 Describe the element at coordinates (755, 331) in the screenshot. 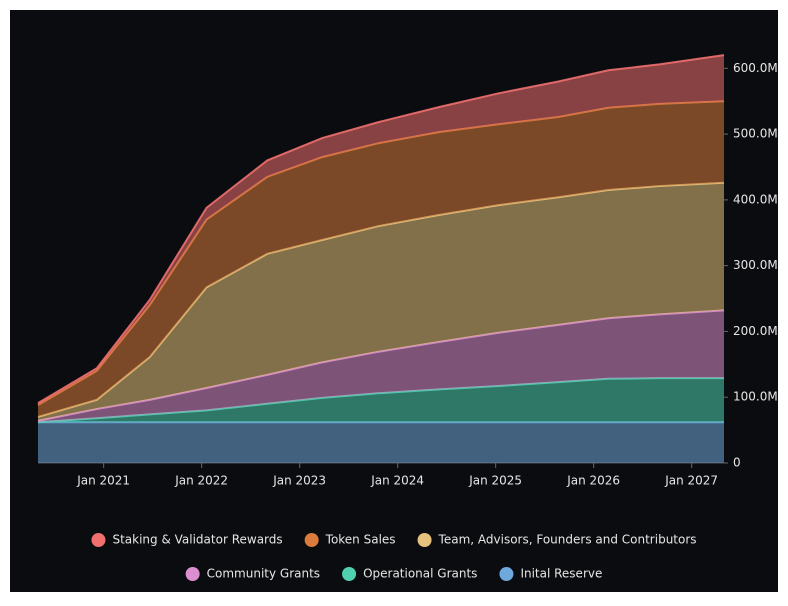

I see `y-tick-label: 200.0M` at that location.